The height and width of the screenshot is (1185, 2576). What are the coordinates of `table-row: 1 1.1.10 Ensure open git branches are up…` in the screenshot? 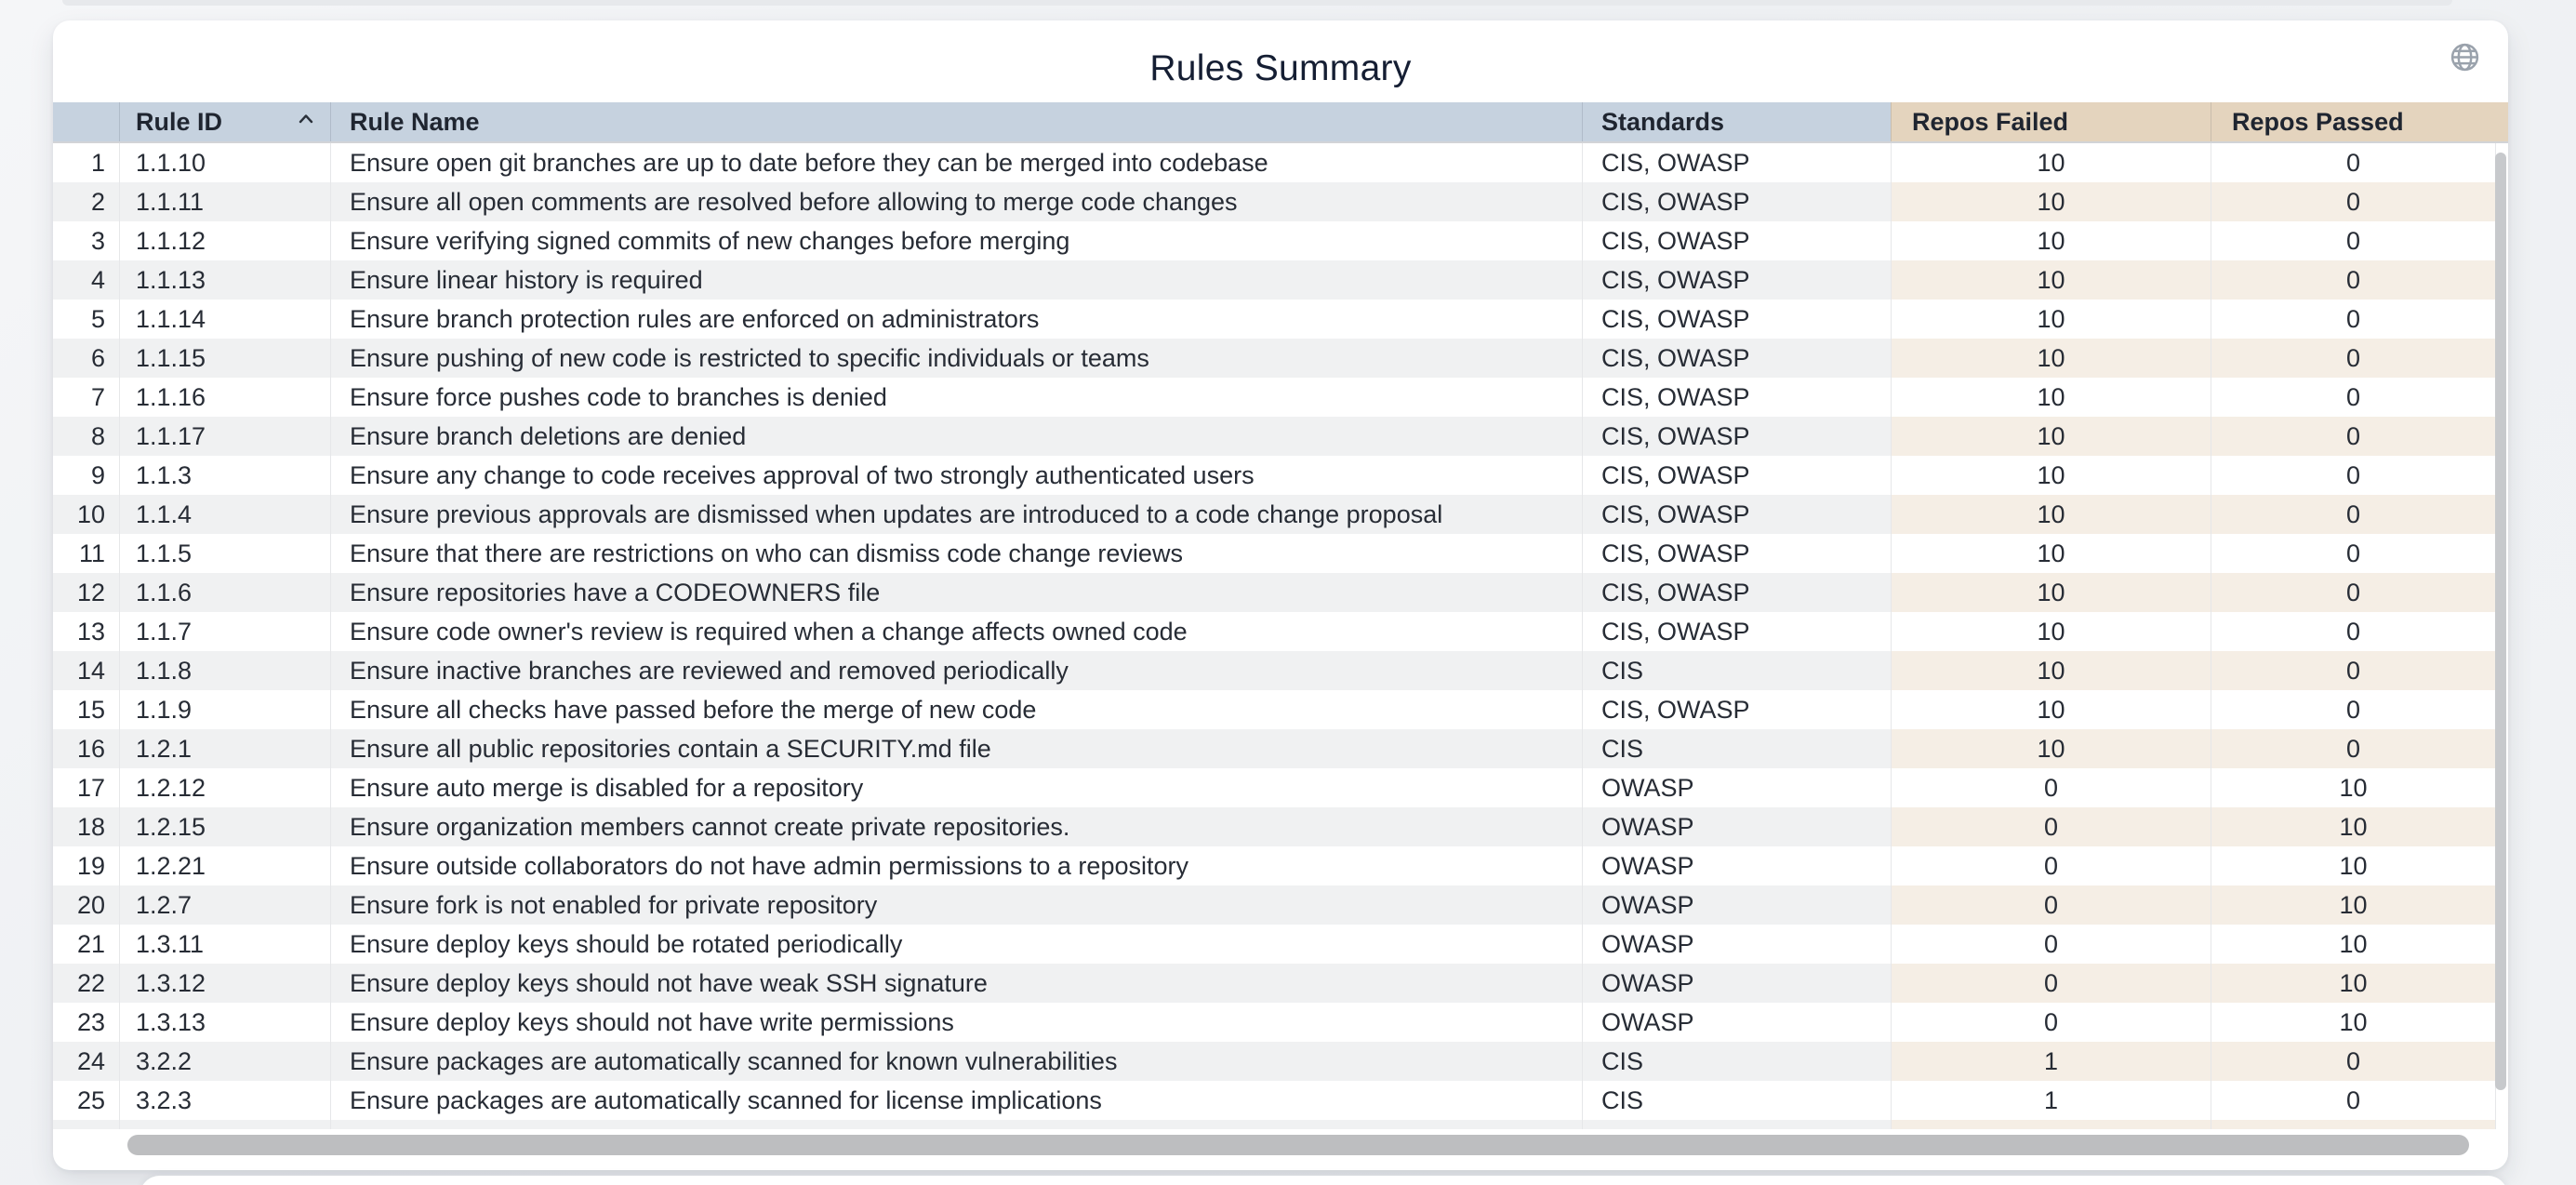 It's located at (1280, 162).